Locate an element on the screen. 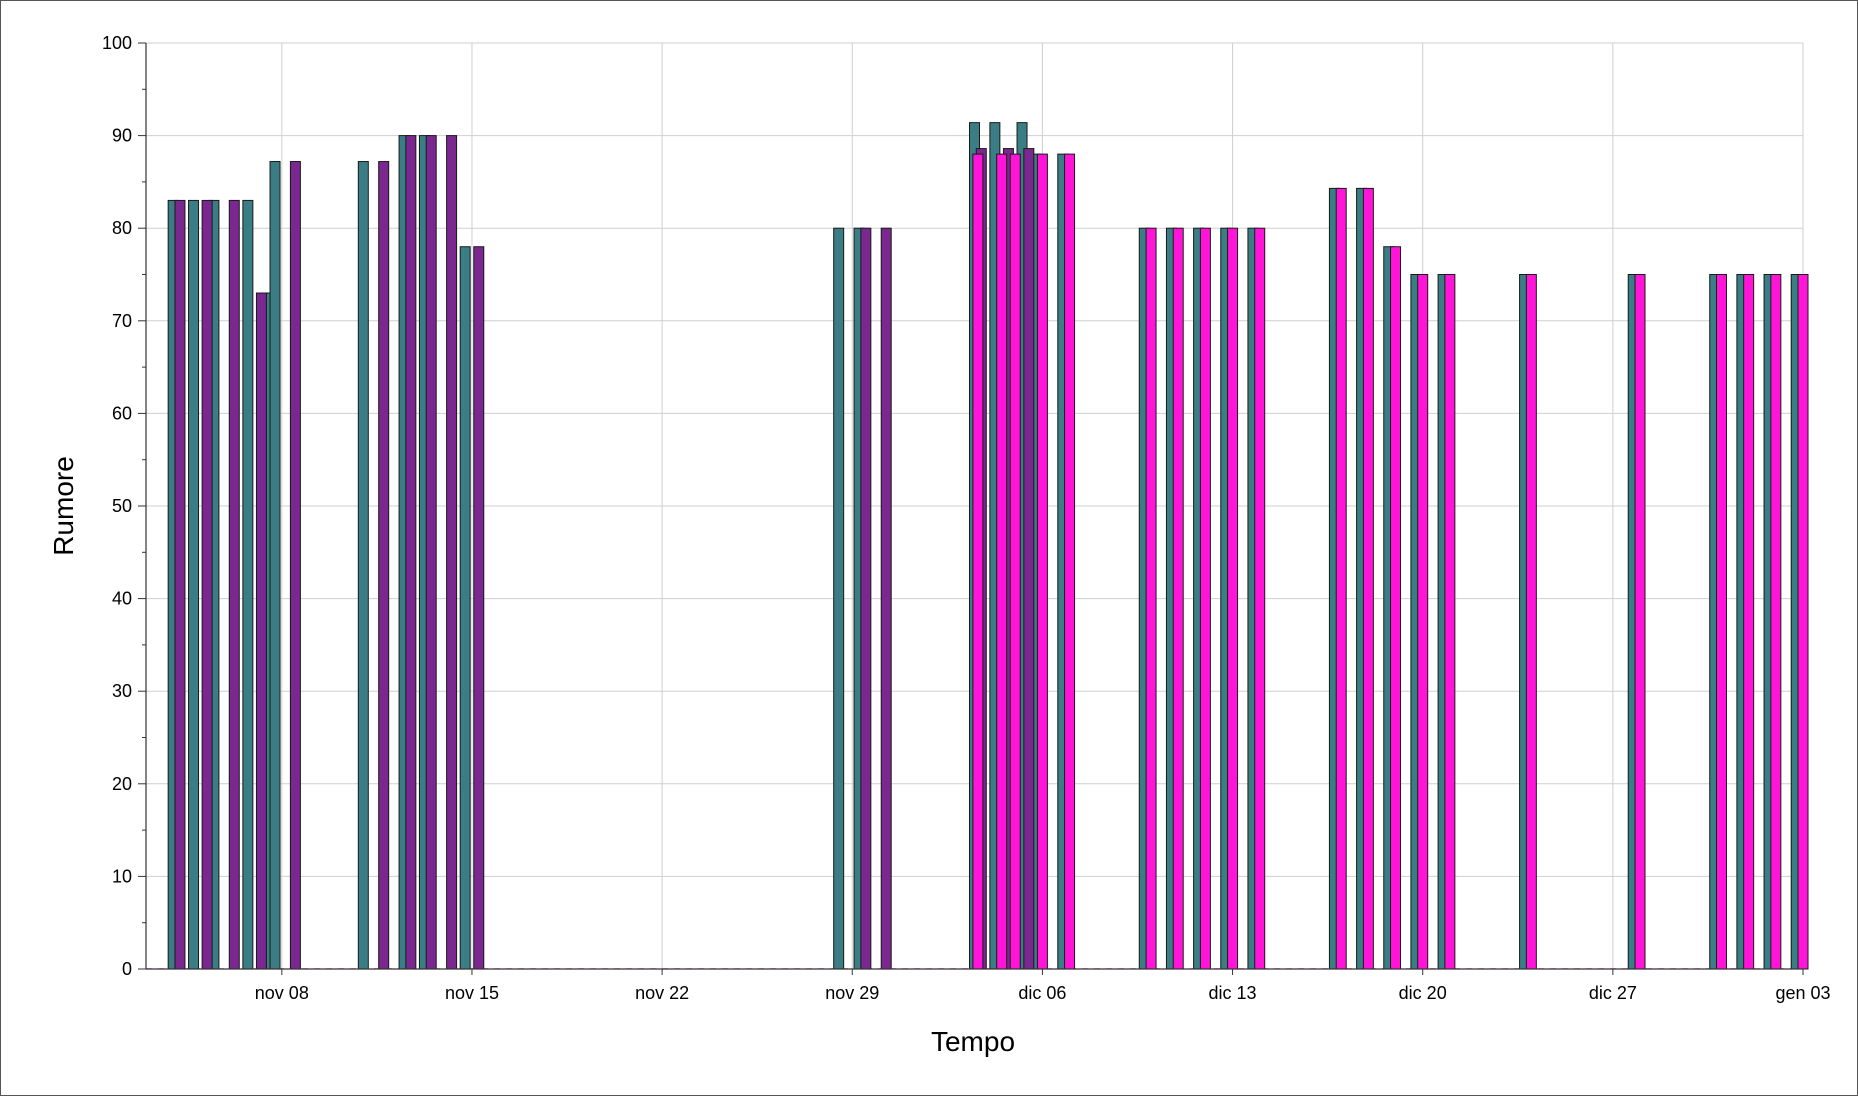 Image resolution: width=1858 pixels, height=1097 pixels. y-tick-label: 10 is located at coordinates (122, 876).